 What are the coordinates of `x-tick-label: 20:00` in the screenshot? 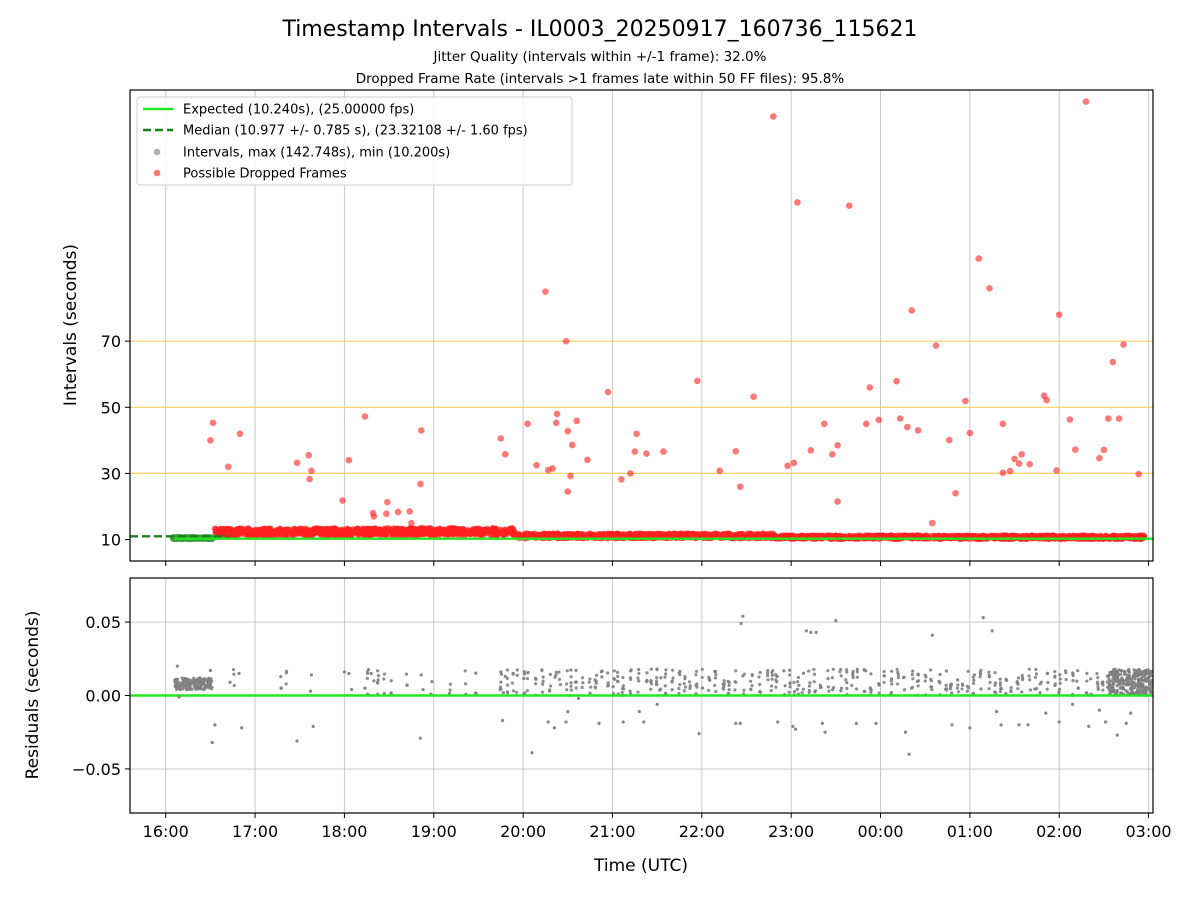 It's located at (523, 831).